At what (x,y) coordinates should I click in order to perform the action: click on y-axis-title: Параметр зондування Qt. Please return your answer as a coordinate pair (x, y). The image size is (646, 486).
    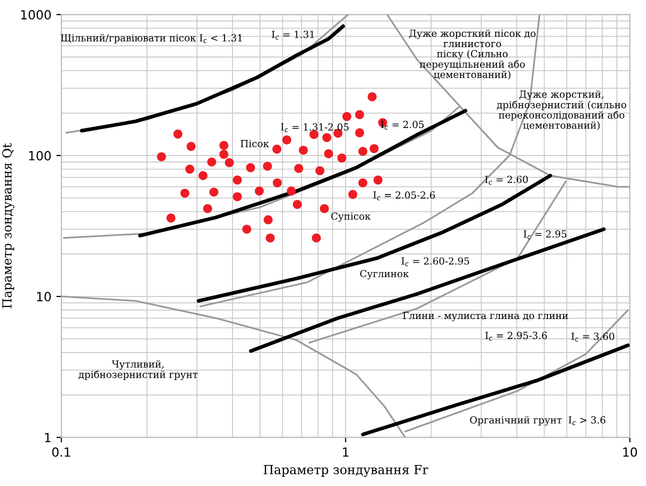
    Looking at the image, I should click on (8, 225).